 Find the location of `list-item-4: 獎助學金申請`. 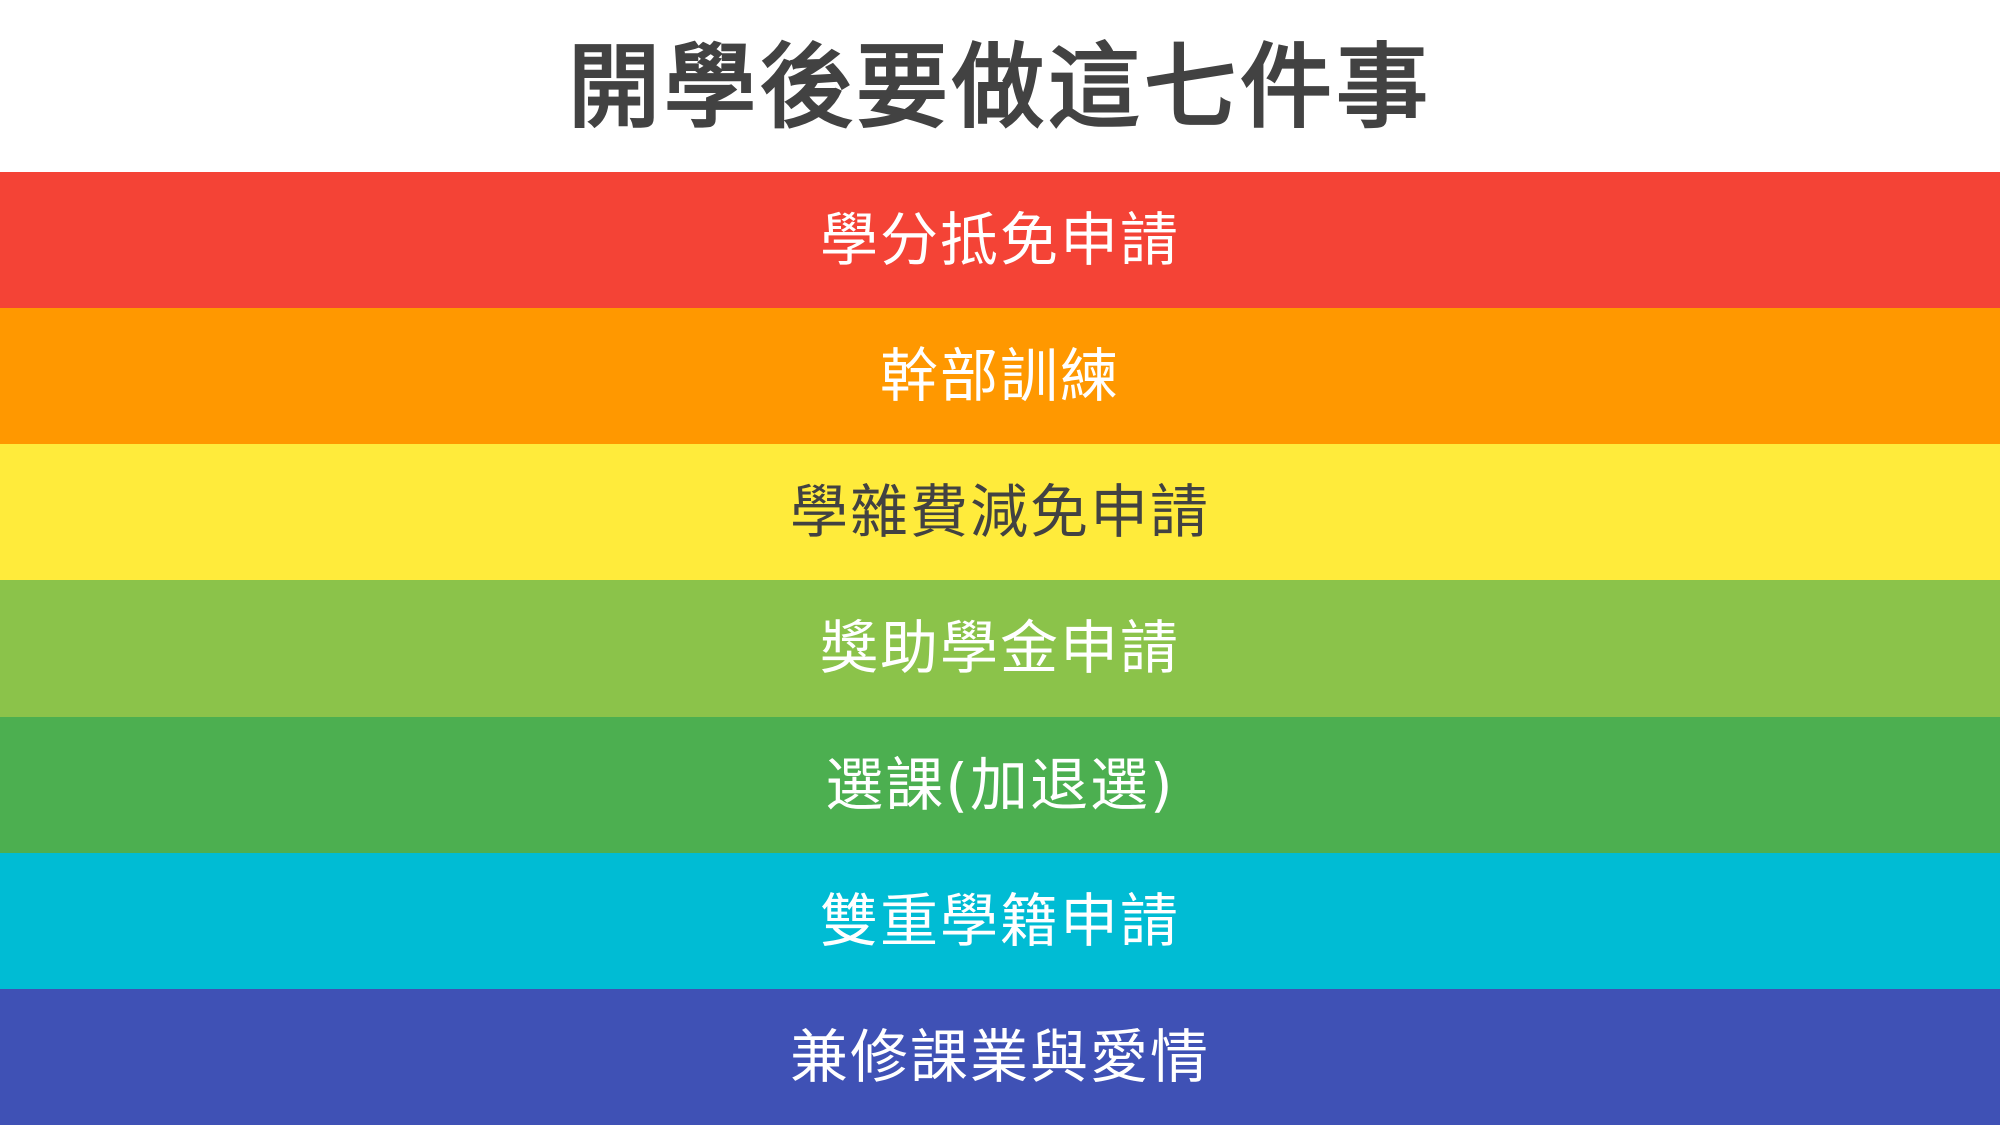

list-item-4: 獎助學金申請 is located at coordinates (1000, 648).